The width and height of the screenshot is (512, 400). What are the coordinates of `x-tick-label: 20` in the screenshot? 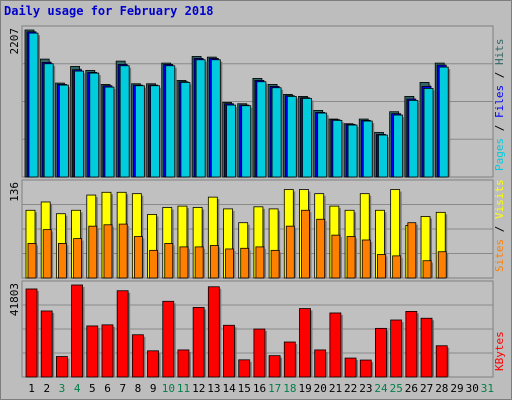 It's located at (320, 388).